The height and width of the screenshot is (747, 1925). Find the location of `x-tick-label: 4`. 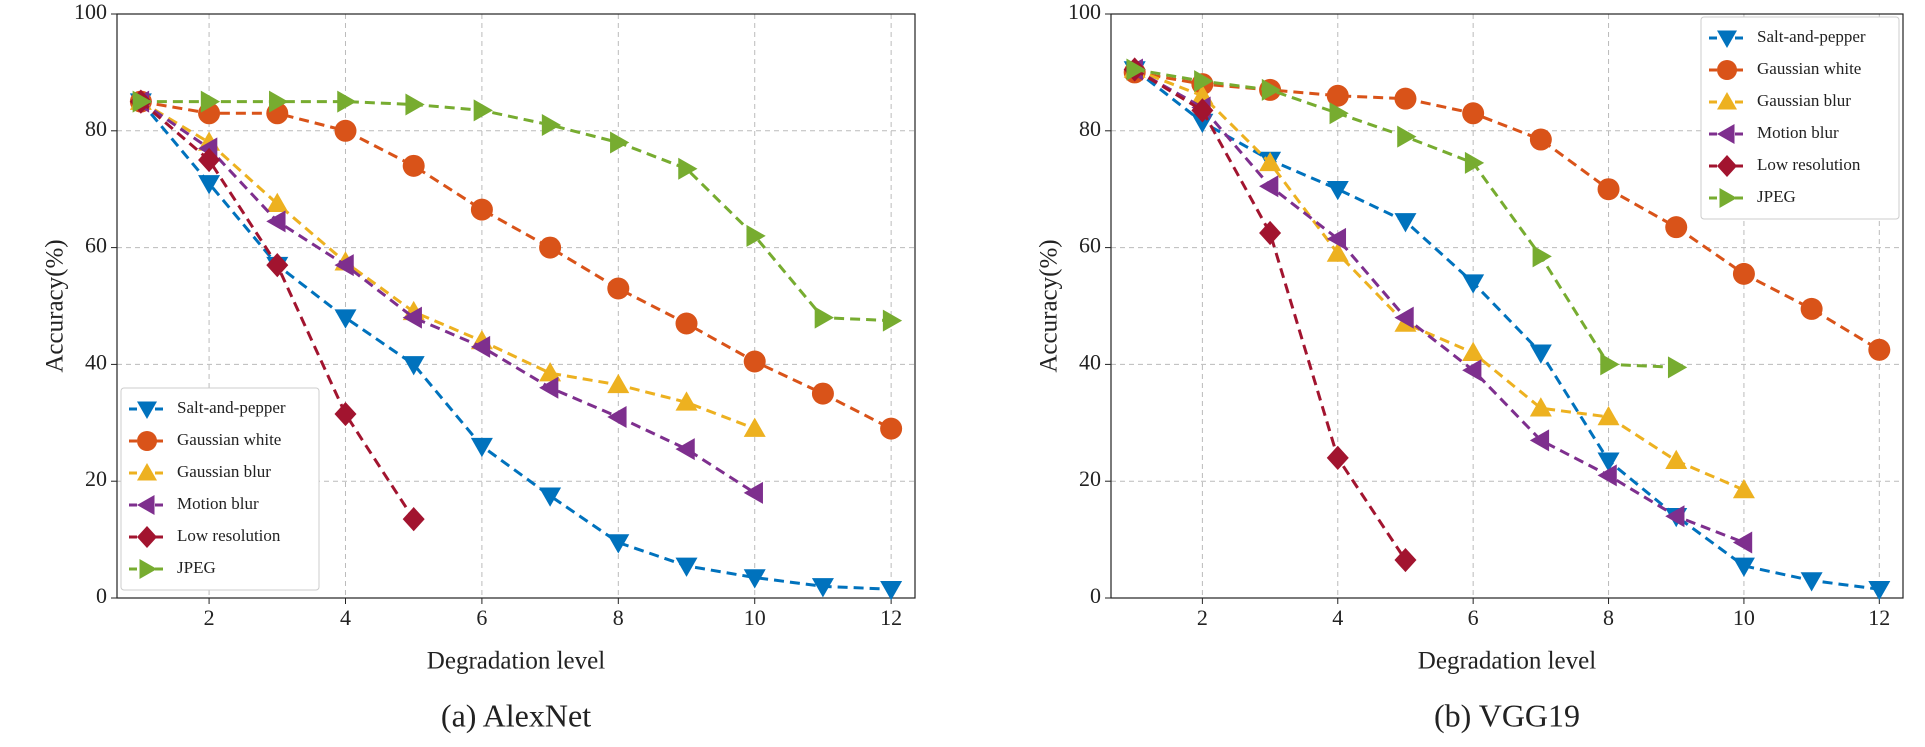

x-tick-label: 4 is located at coordinates (345, 617).